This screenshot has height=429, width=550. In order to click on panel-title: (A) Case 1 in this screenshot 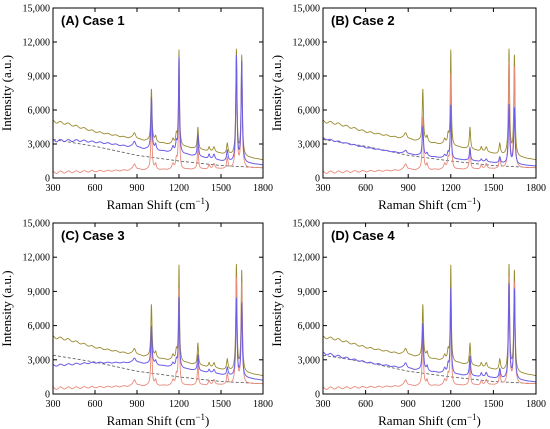, I will do `click(93, 20)`.